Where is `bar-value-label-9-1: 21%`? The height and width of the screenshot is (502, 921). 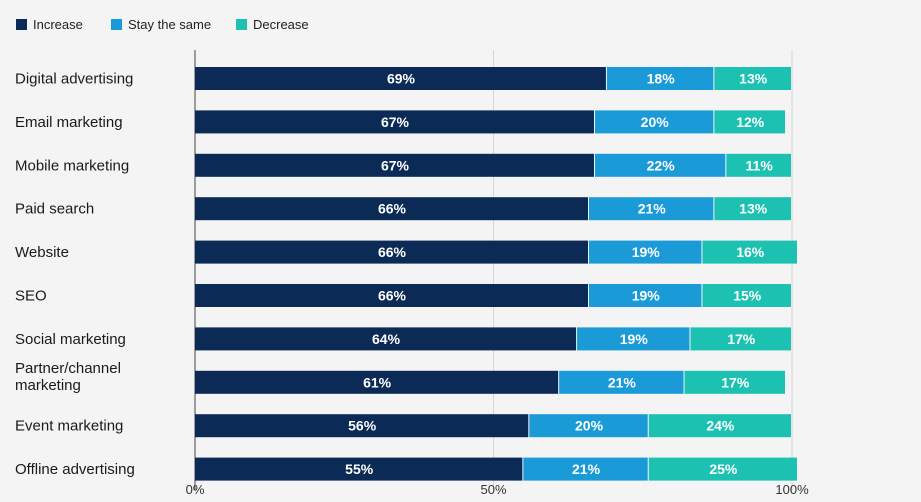 bar-value-label-9-1: 21% is located at coordinates (586, 469).